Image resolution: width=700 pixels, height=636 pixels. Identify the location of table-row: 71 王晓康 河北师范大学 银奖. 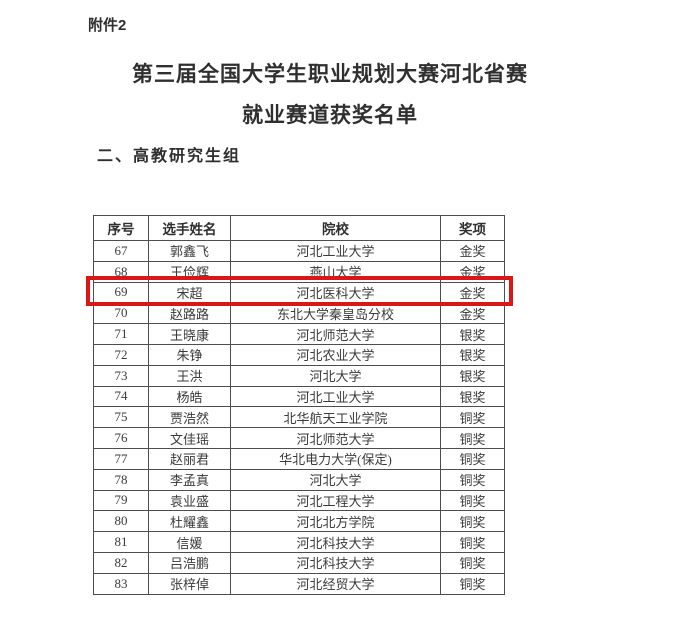
(299, 334).